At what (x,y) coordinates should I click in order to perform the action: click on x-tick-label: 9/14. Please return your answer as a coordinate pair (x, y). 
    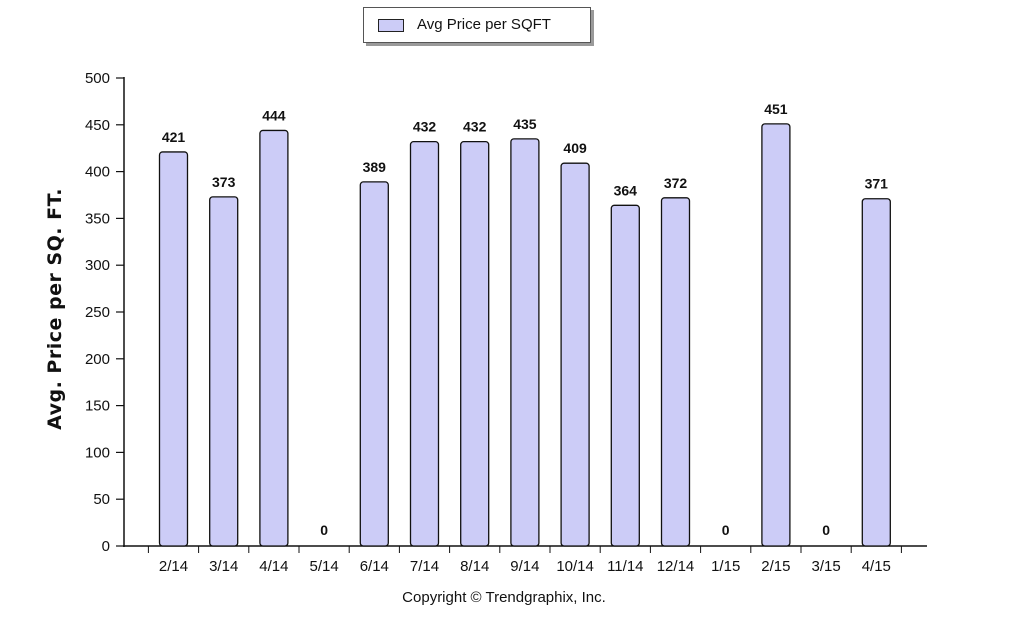
    Looking at the image, I should click on (524, 566).